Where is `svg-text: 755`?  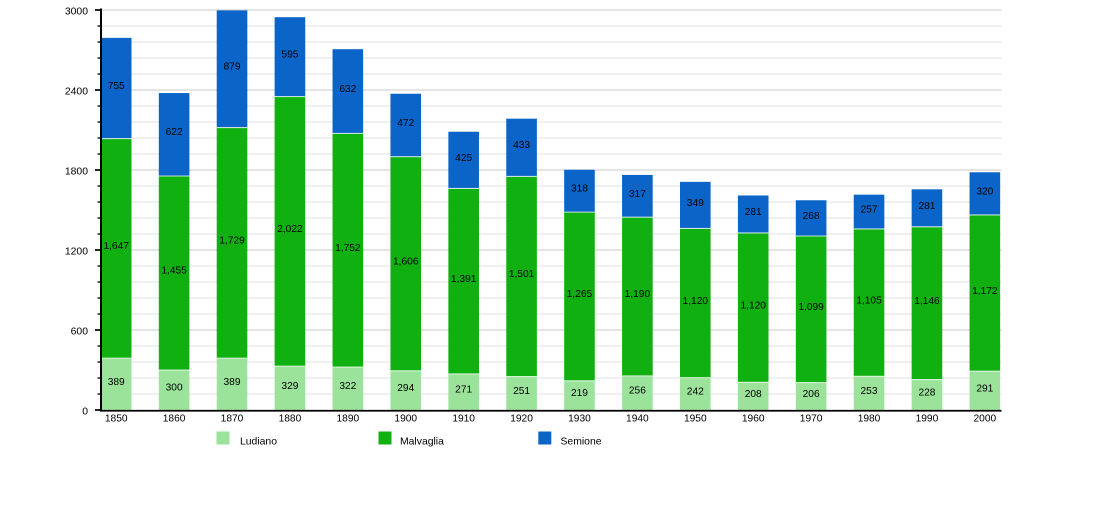 svg-text: 755 is located at coordinates (116, 86).